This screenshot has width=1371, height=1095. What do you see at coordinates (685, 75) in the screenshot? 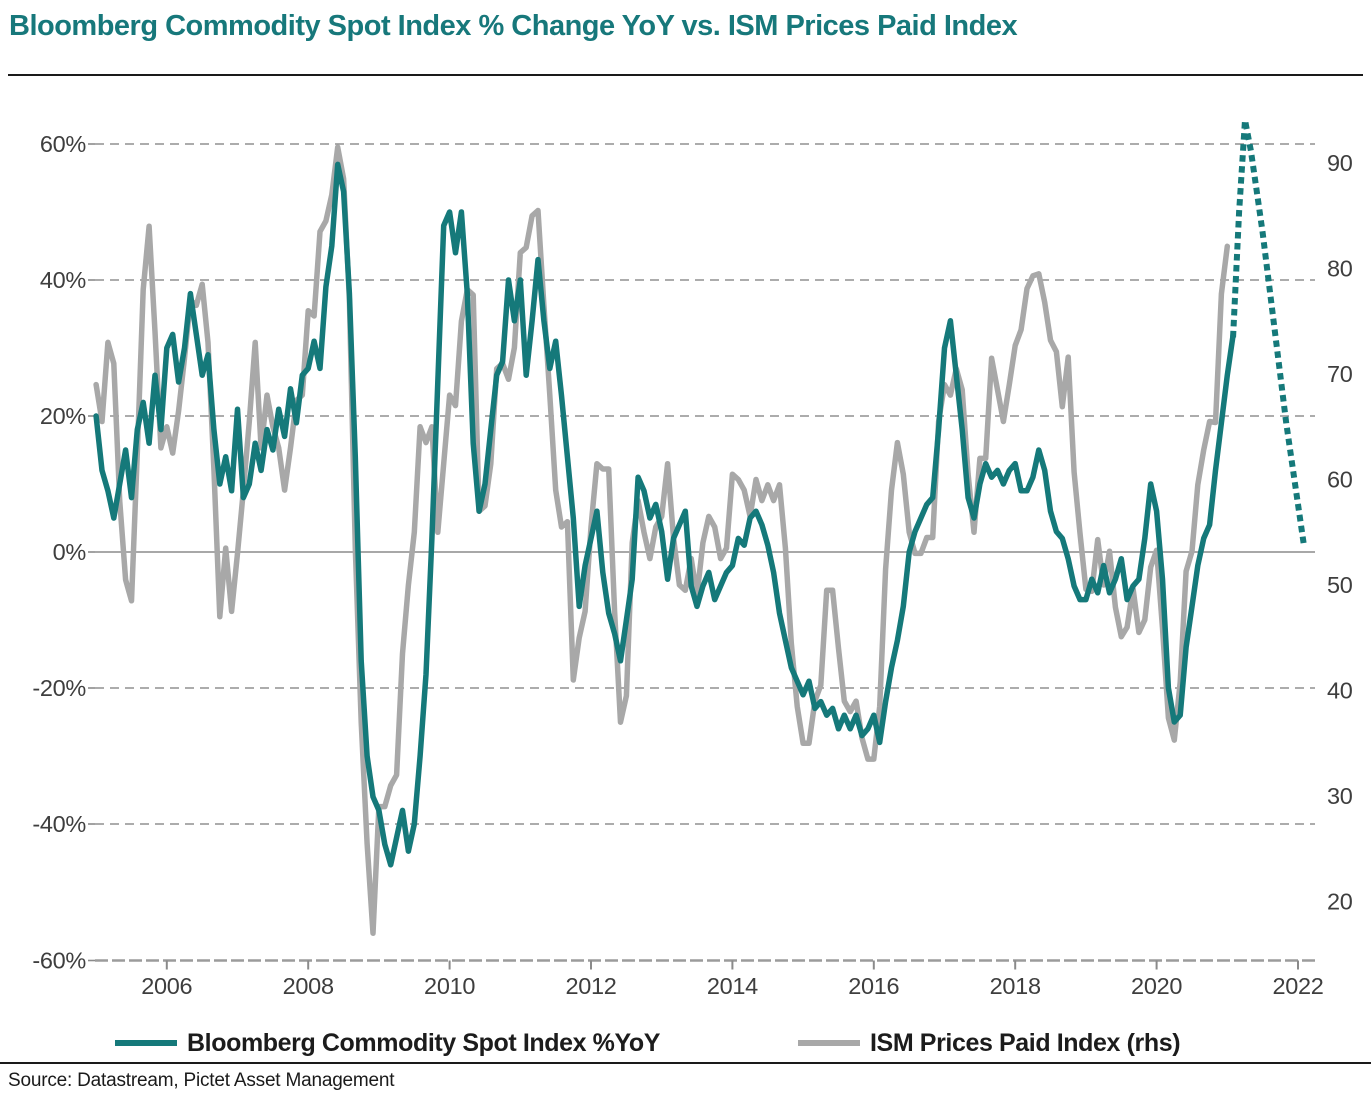
I see `title-rule` at bounding box center [685, 75].